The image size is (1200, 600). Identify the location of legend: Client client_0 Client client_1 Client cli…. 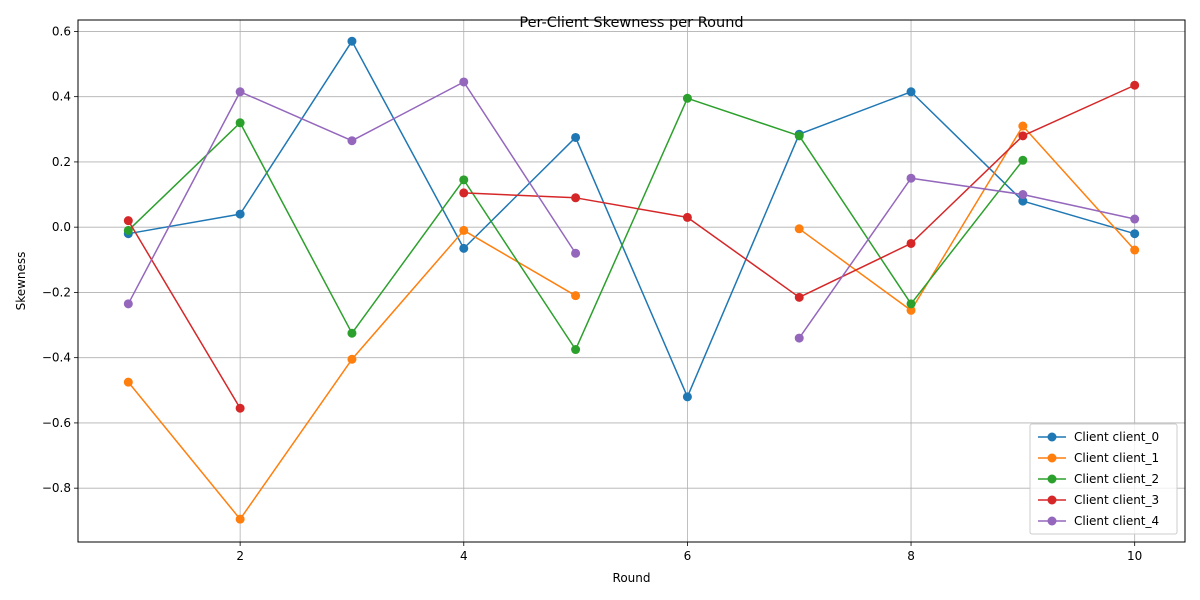
(1103, 479).